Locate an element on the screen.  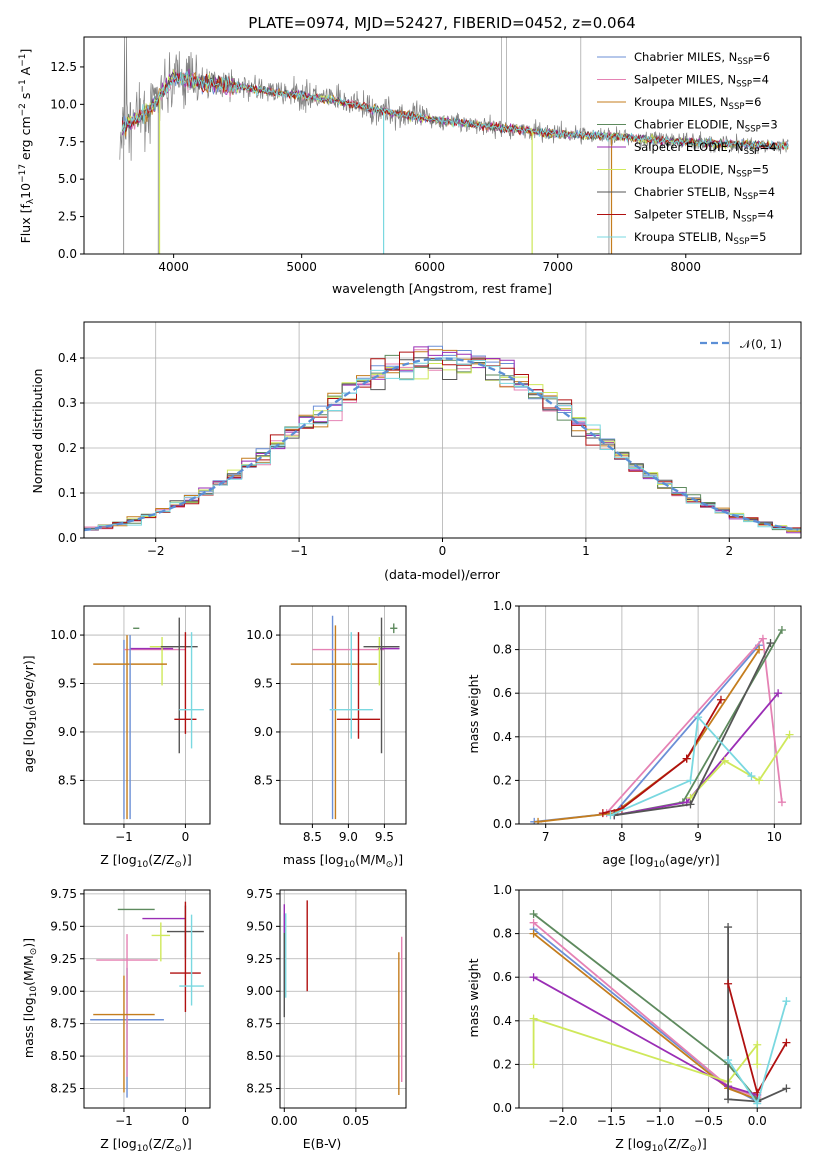
weight-vs-age-ytick-label: 1.0 is located at coordinates (502, 606).